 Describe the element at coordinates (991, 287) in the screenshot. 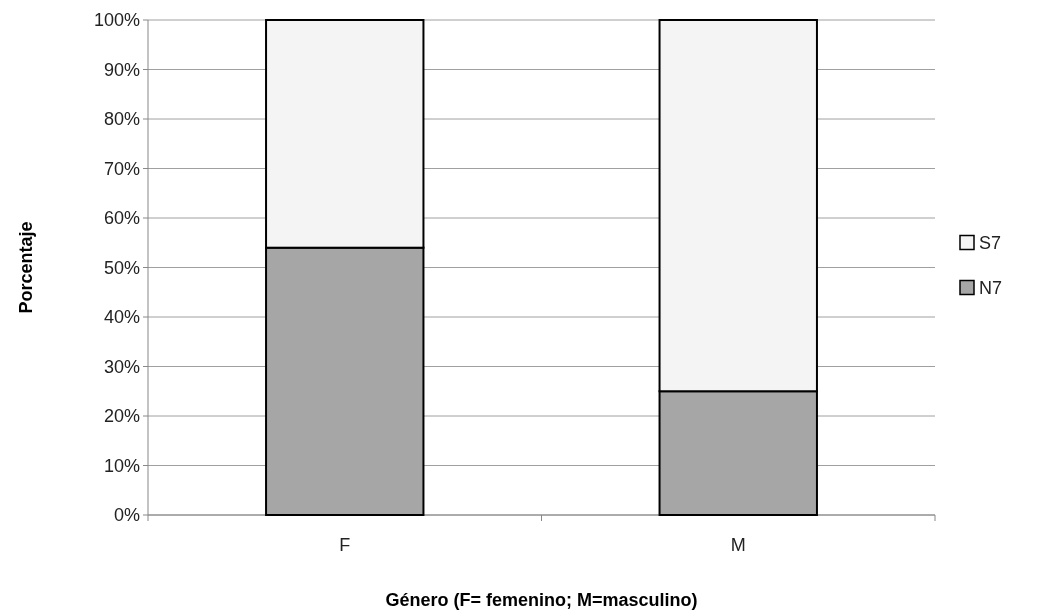

I see `legend-label: N7` at that location.